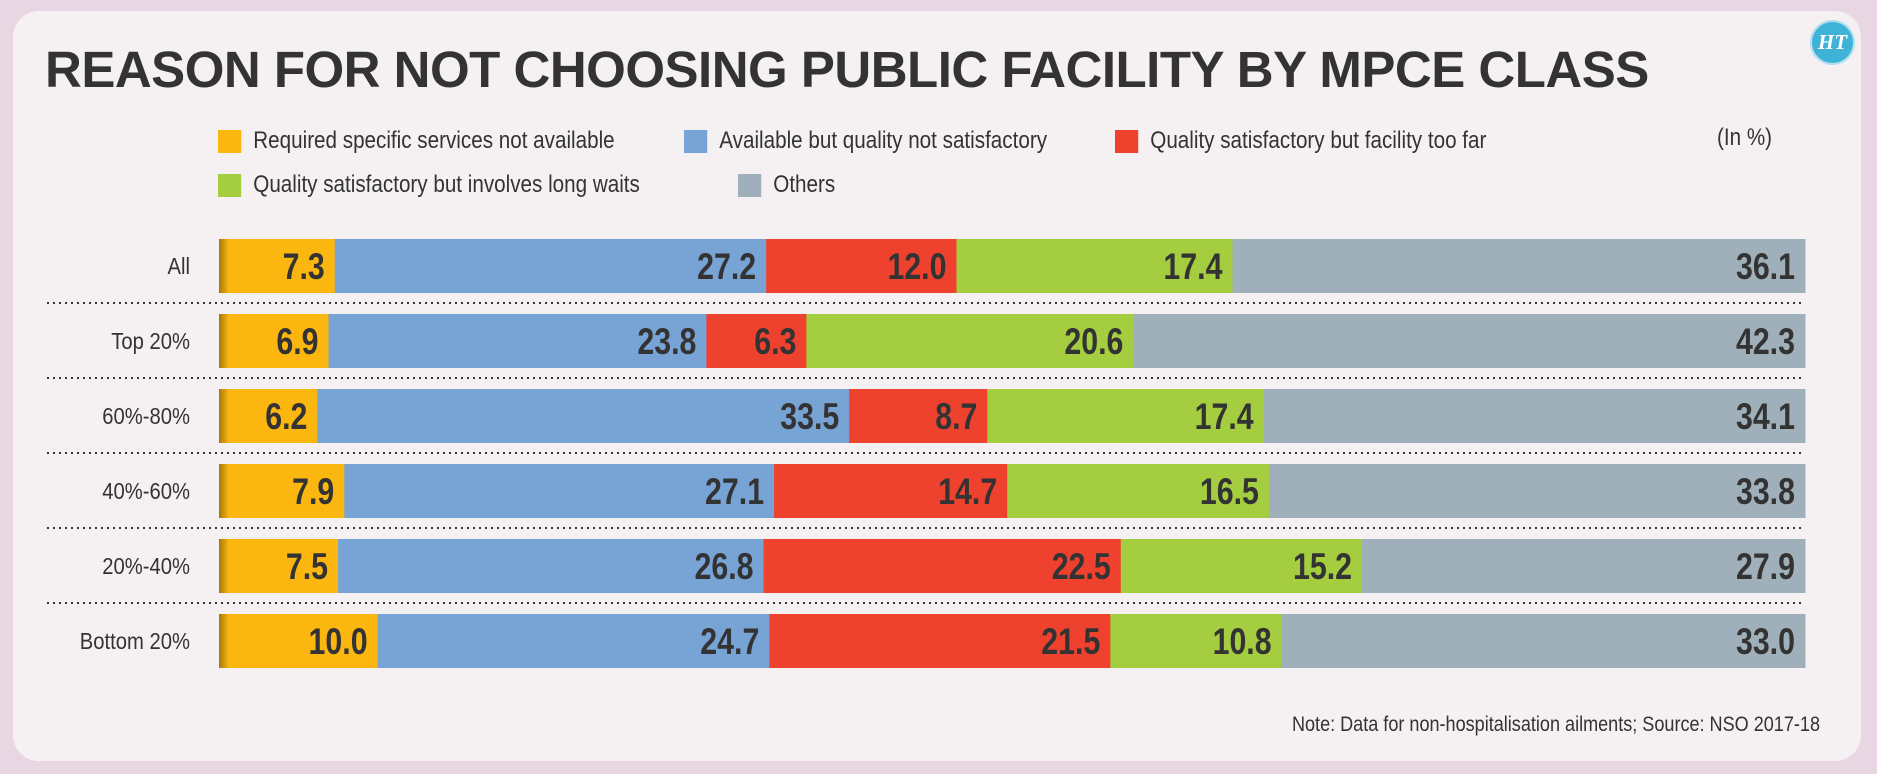  I want to click on value-label: 27.9, so click(1765, 567).